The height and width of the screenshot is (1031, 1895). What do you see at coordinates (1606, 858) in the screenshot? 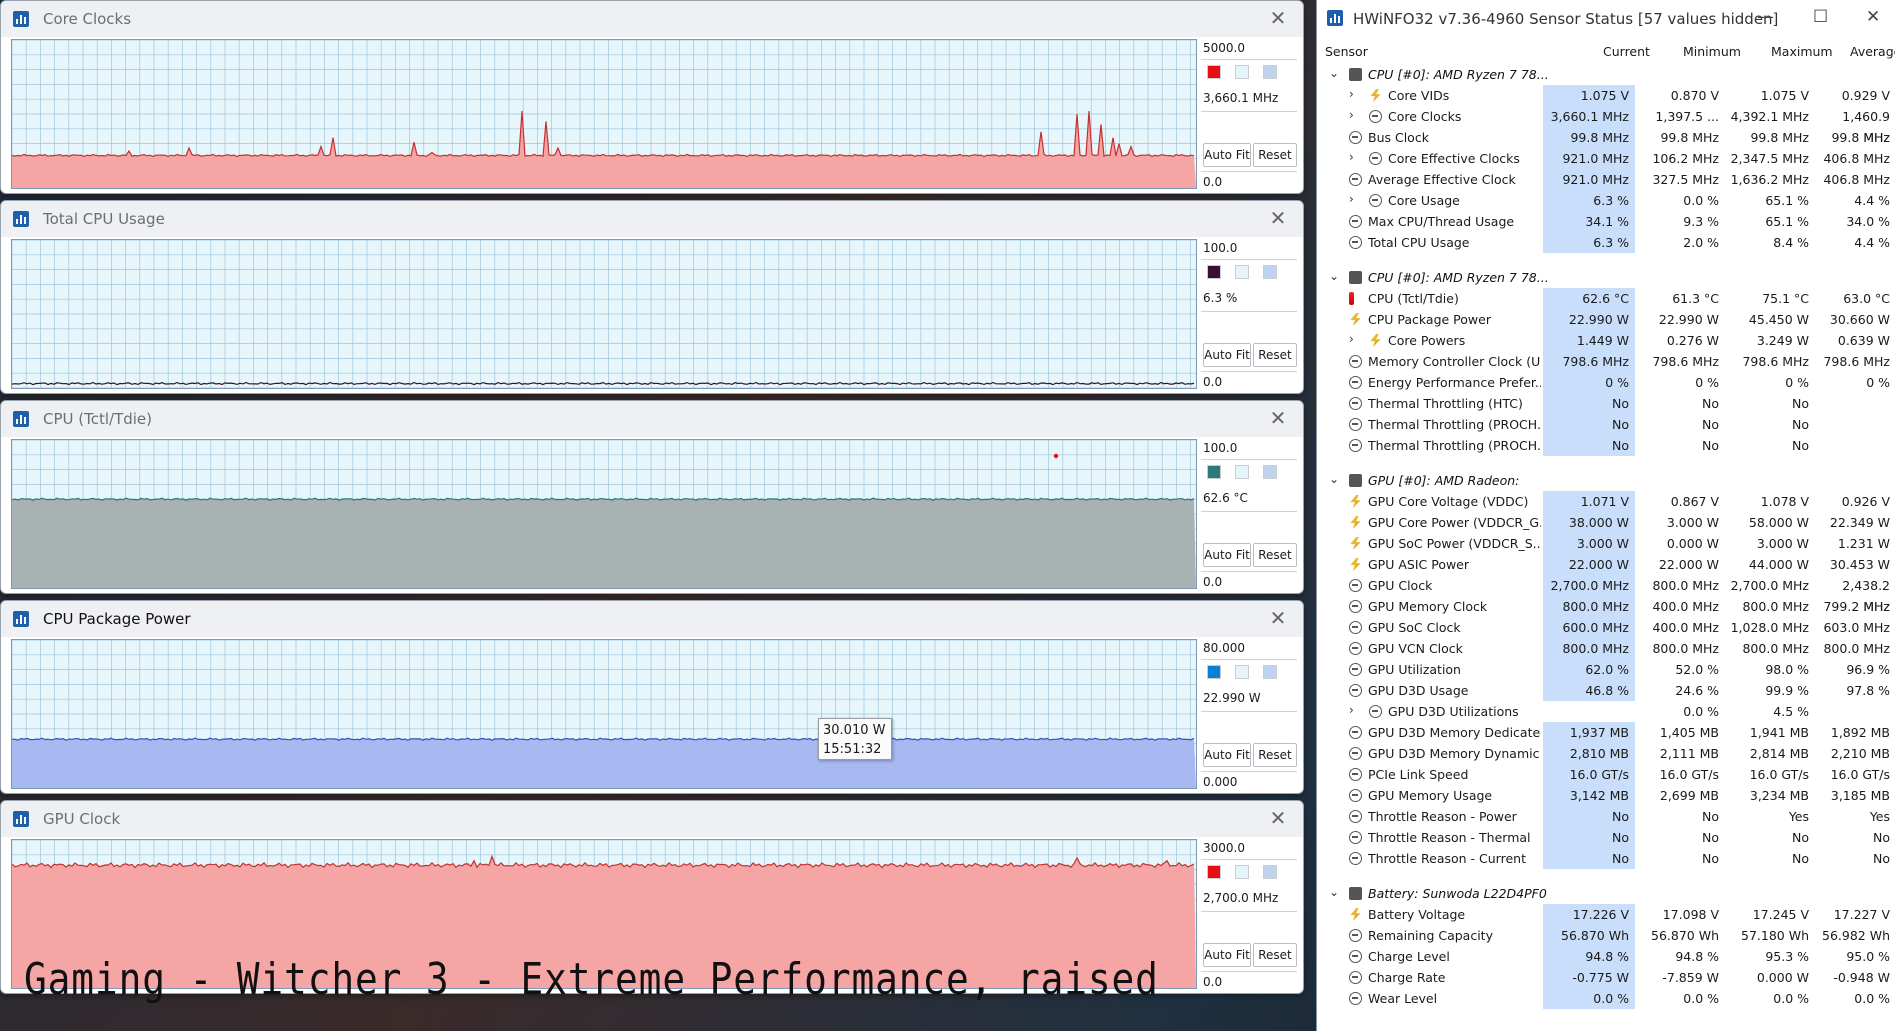
I see `sensor-row: Throttle Reason - Current No No No No` at bounding box center [1606, 858].